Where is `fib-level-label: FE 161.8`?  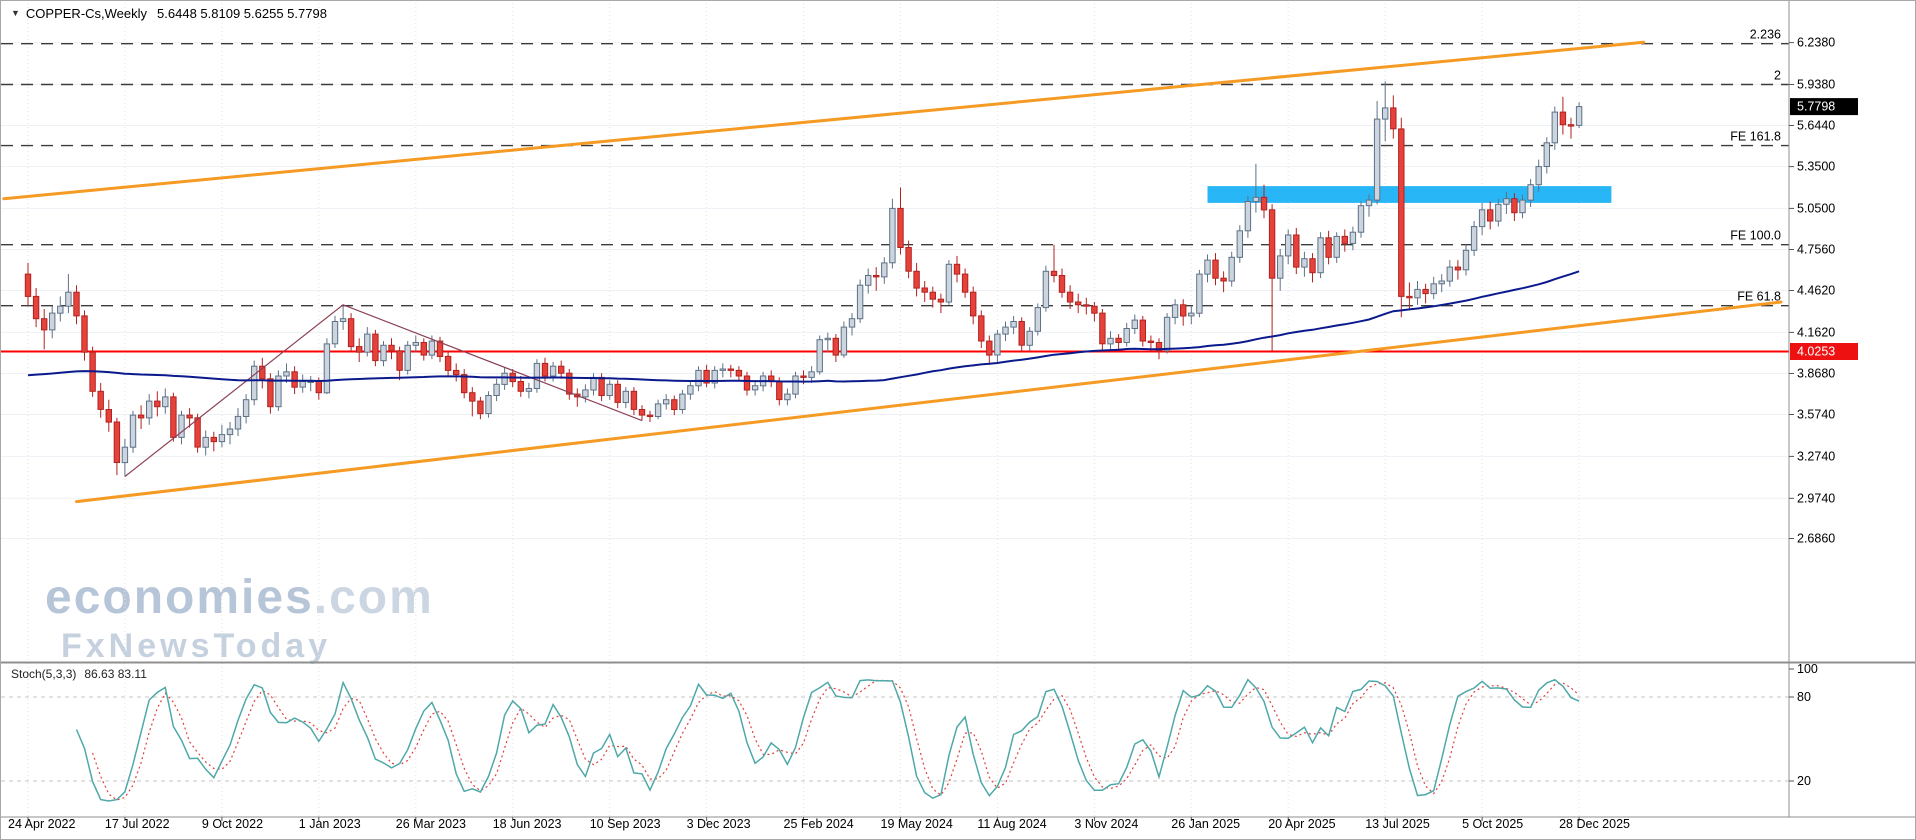
fib-level-label: FE 161.8 is located at coordinates (1755, 137).